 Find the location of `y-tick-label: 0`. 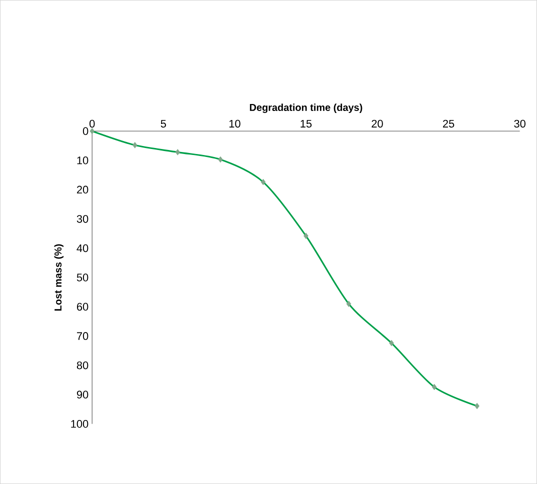

y-tick-label: 0 is located at coordinates (85, 131).